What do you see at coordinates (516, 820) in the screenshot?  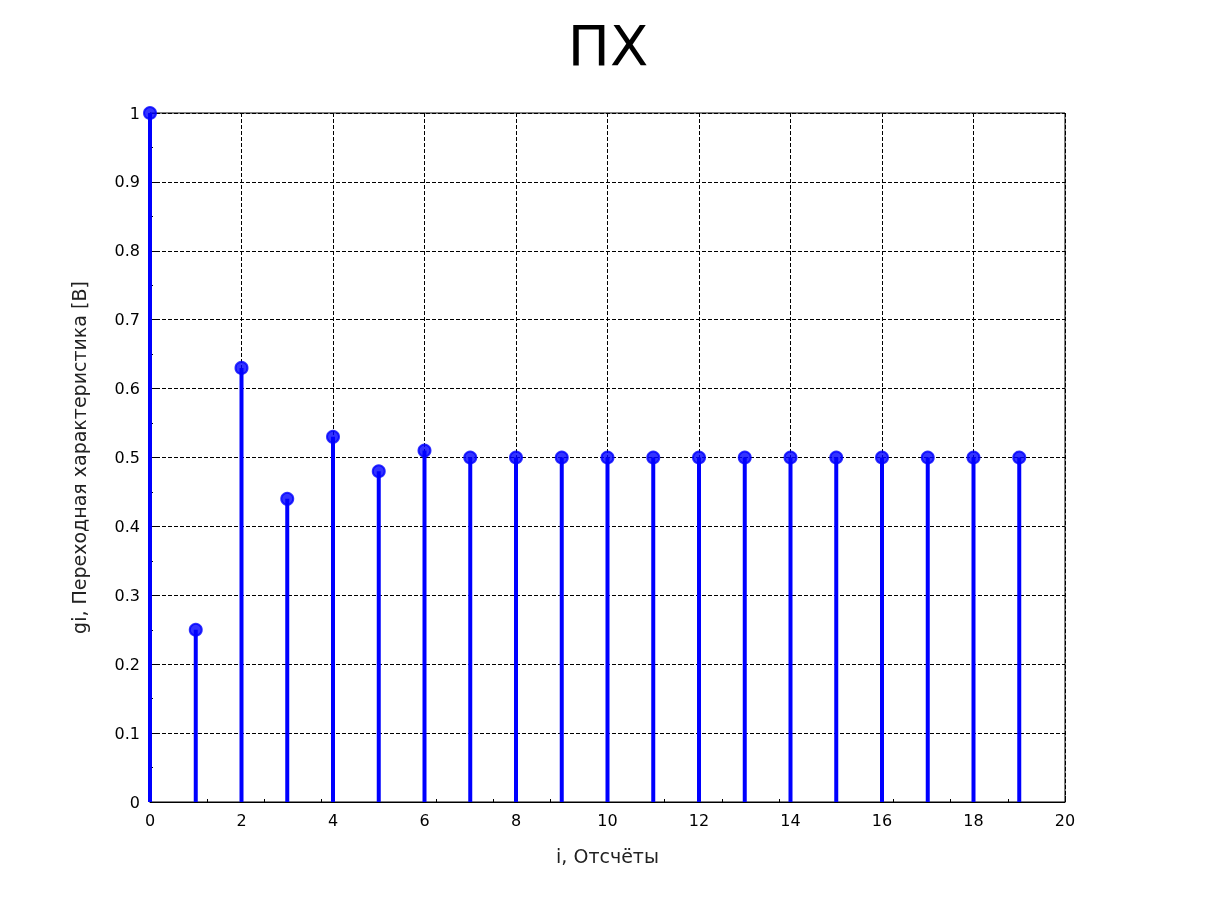 I see `x-tick-label: 8` at bounding box center [516, 820].